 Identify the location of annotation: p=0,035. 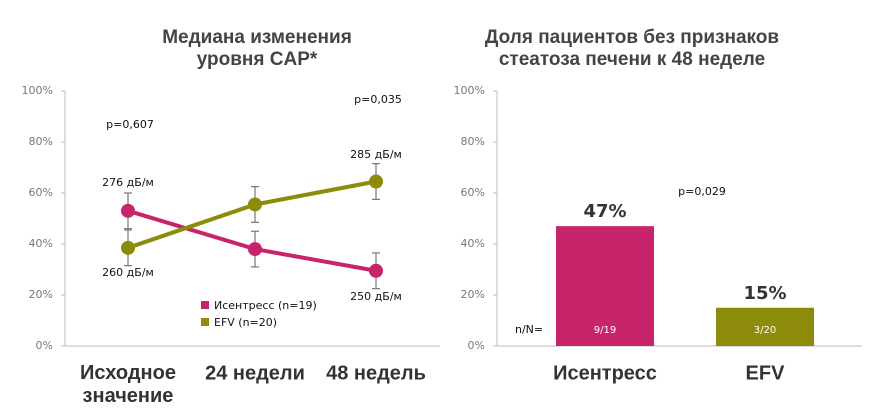
(378, 99).